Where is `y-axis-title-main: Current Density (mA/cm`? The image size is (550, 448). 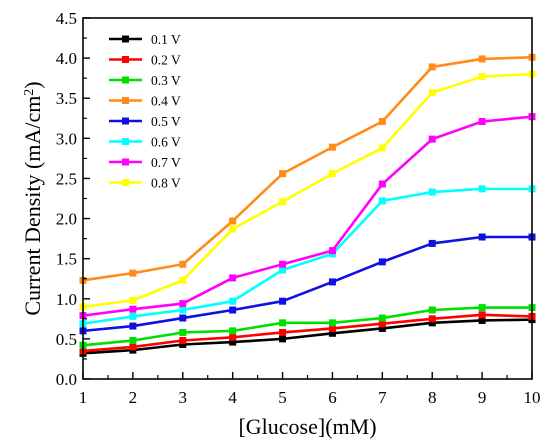 y-axis-title-main: Current Density (mA/cm is located at coordinates (32, 206).